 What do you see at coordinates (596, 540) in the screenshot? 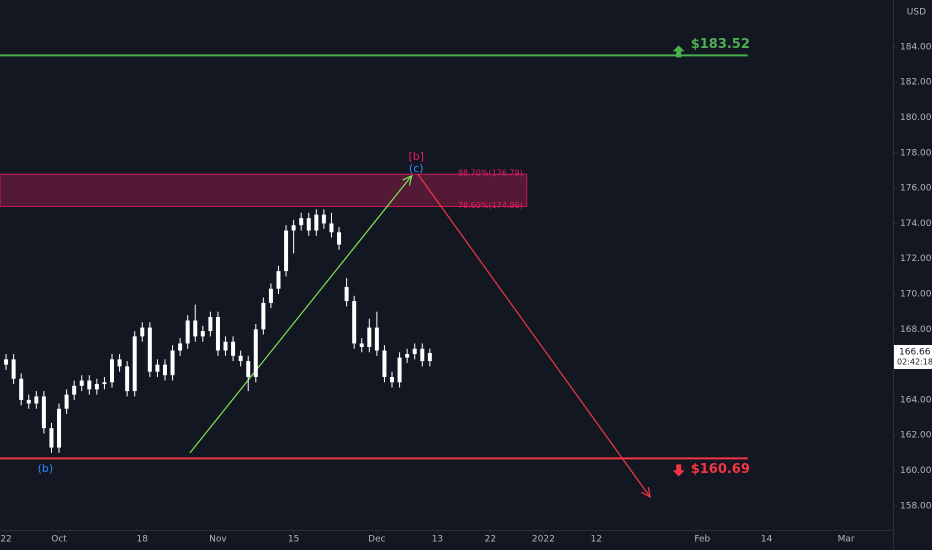
I see `x-tick-label: 12` at bounding box center [596, 540].